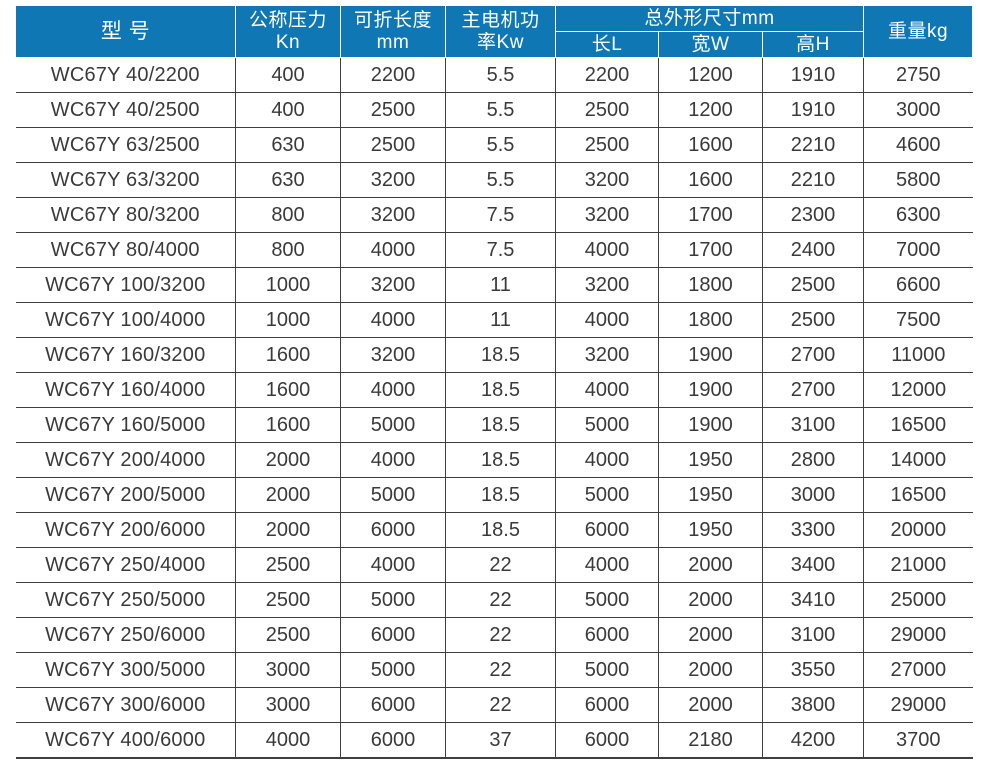 The image size is (992, 775). What do you see at coordinates (500, 21) in the screenshot?
I see `header-motor-power-line1: 主电机功` at bounding box center [500, 21].